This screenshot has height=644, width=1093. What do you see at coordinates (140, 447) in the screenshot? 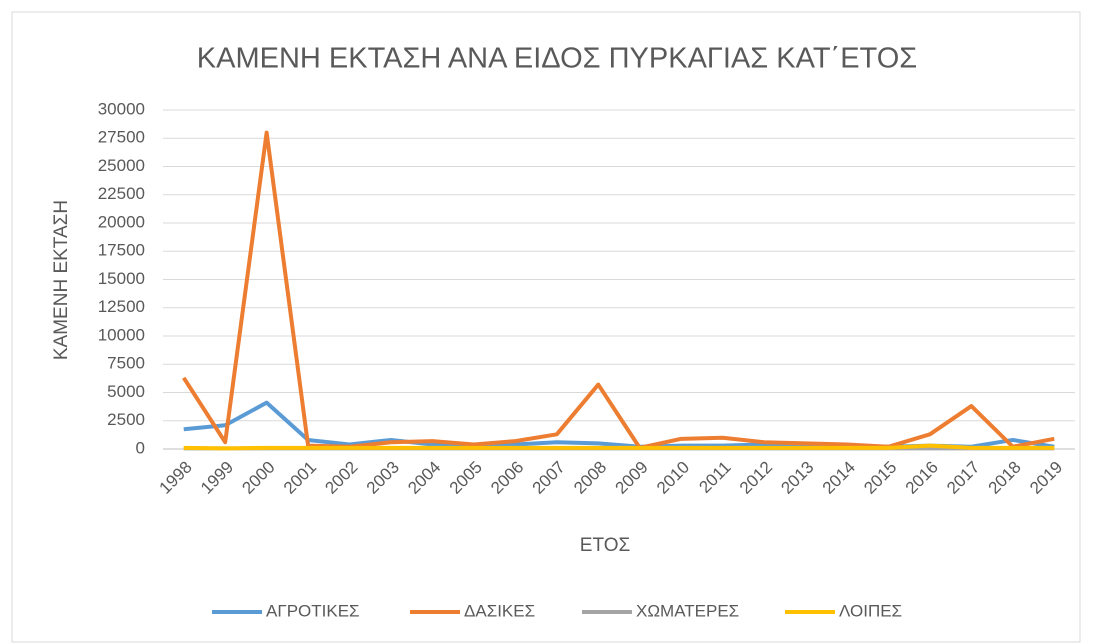
I see `y-tick-label: 0` at bounding box center [140, 447].